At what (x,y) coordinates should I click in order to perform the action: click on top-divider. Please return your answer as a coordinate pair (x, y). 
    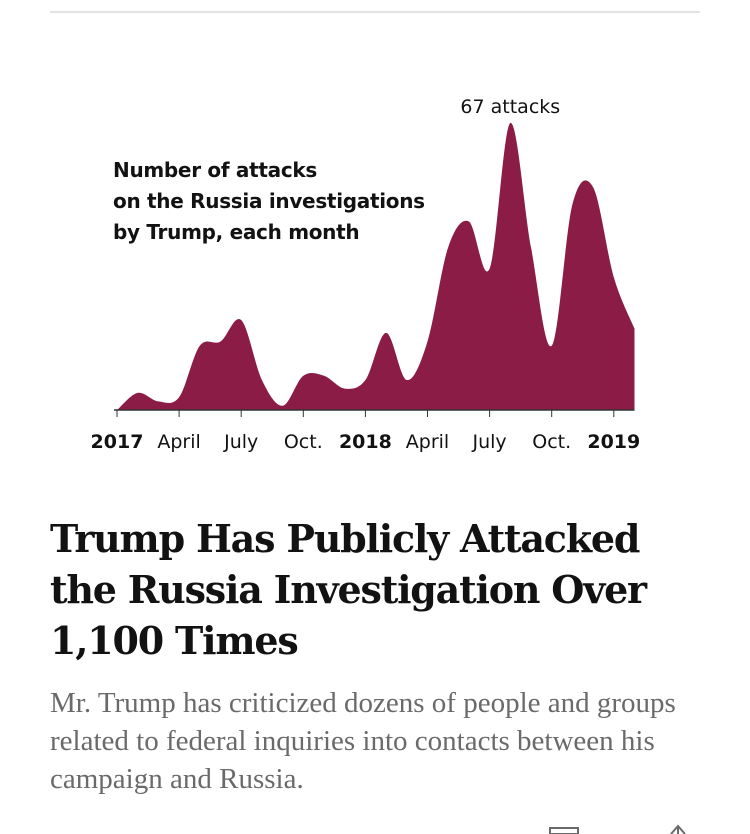
    Looking at the image, I should click on (375, 12).